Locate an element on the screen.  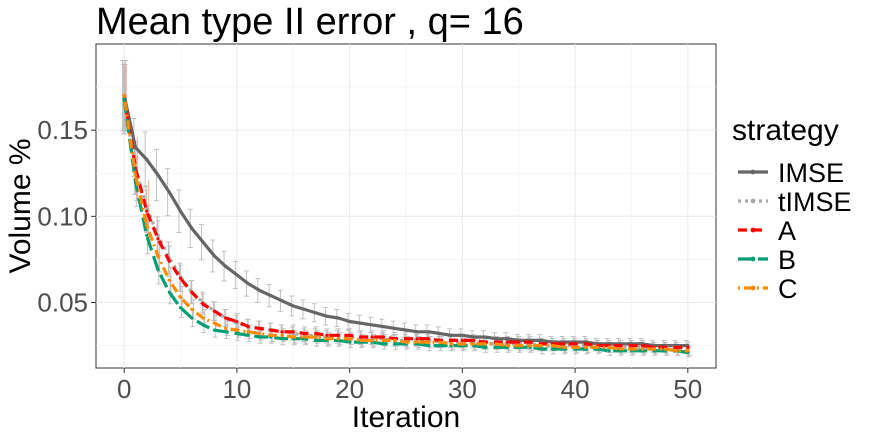
x-tick-label: 50 is located at coordinates (687, 389).